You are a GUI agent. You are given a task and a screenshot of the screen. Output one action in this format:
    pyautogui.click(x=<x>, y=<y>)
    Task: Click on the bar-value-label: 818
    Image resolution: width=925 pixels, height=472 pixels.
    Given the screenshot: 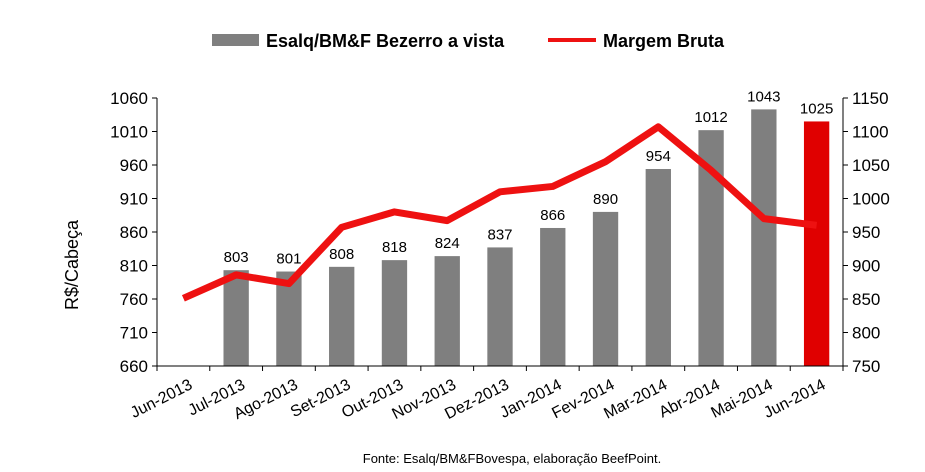 What is the action you would take?
    pyautogui.click(x=394, y=247)
    